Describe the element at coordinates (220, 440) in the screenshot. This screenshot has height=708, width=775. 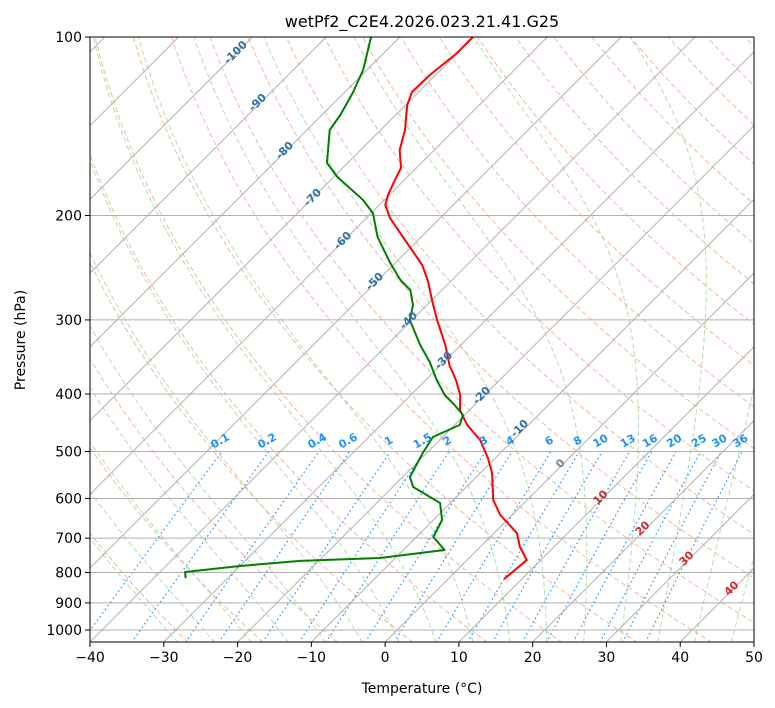
I see `mixing-ratio-label: 0.1` at that location.